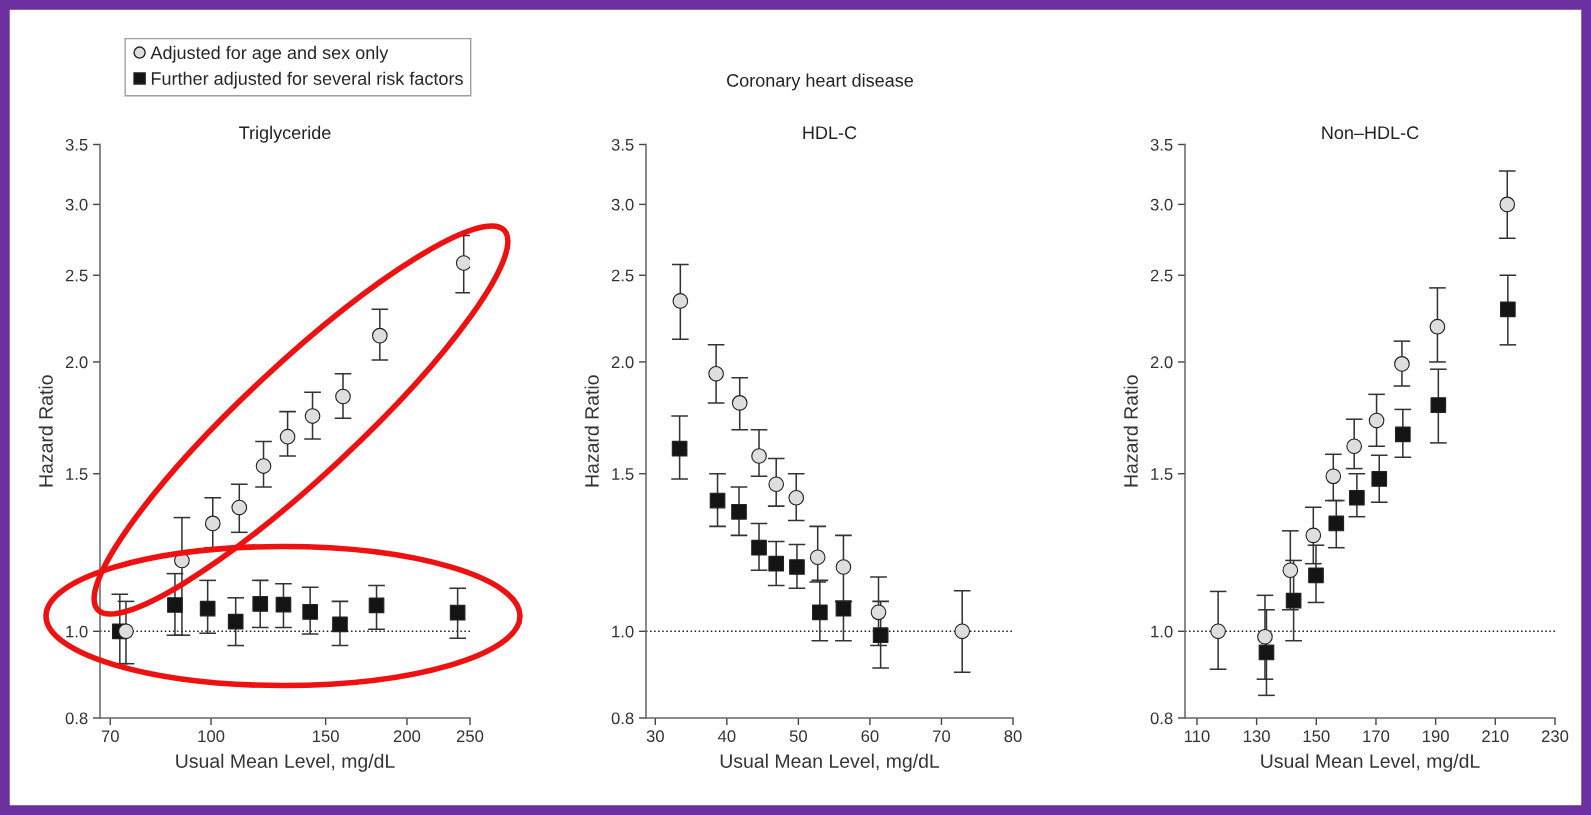 This screenshot has width=1591, height=815. I want to click on x-tick-label: 50, so click(798, 736).